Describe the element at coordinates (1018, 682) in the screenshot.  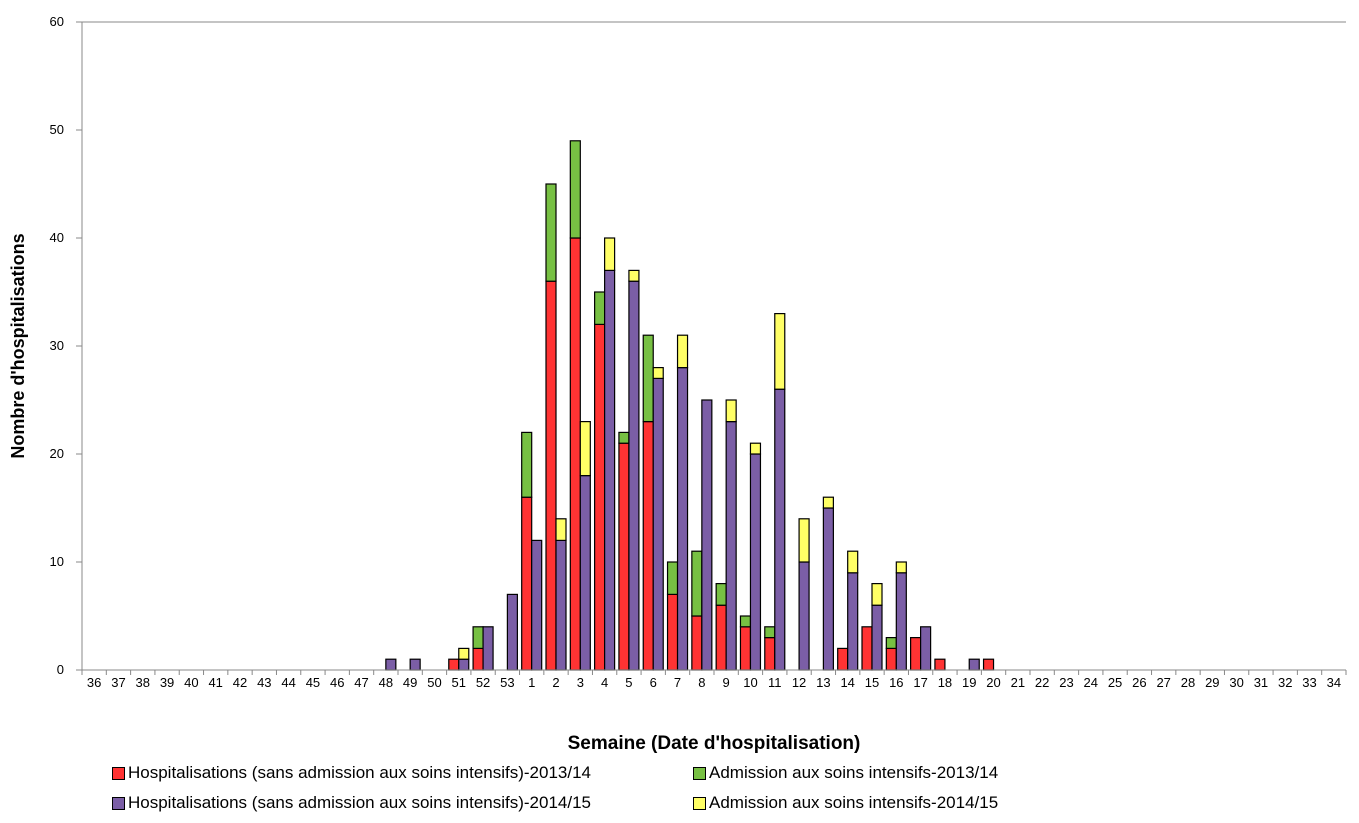
I see `x-tick-label: 21` at that location.